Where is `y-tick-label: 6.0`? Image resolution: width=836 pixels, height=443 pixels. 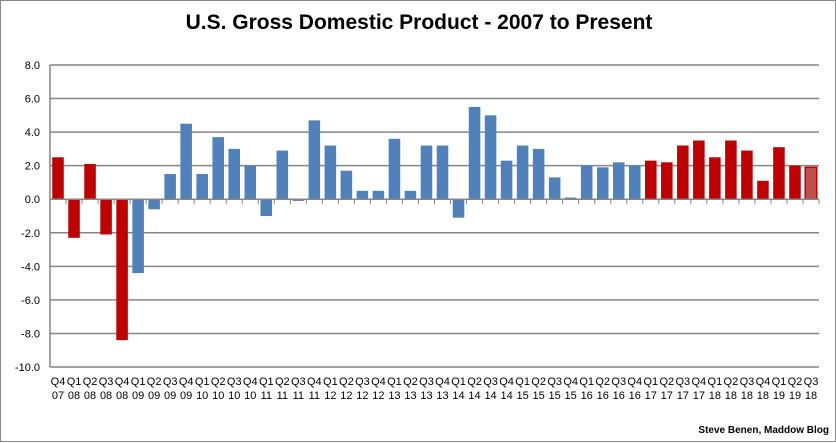
y-tick-label: 6.0 is located at coordinates (32, 100).